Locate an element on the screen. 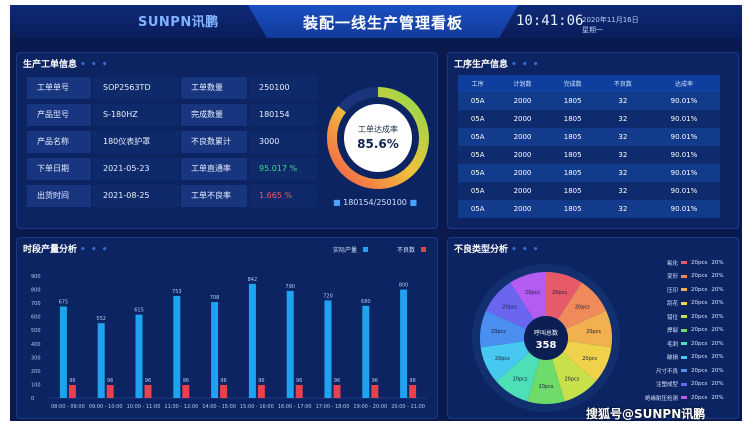 This screenshot has height=435, width=750. legend-item: 氧化 20pcs 20% is located at coordinates (684, 263).